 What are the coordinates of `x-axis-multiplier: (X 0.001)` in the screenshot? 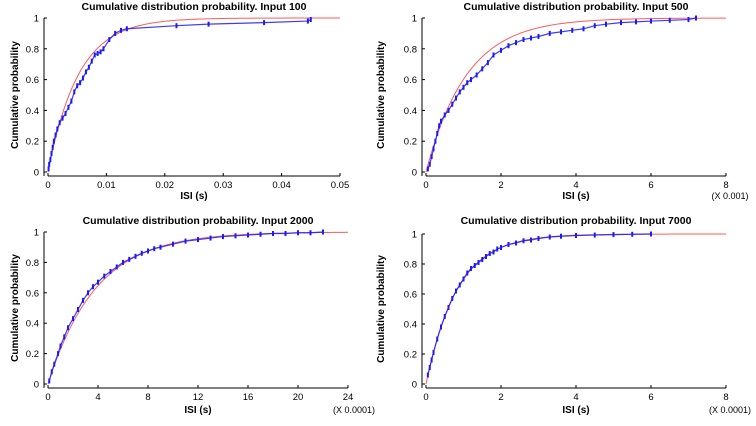 It's located at (729, 196).